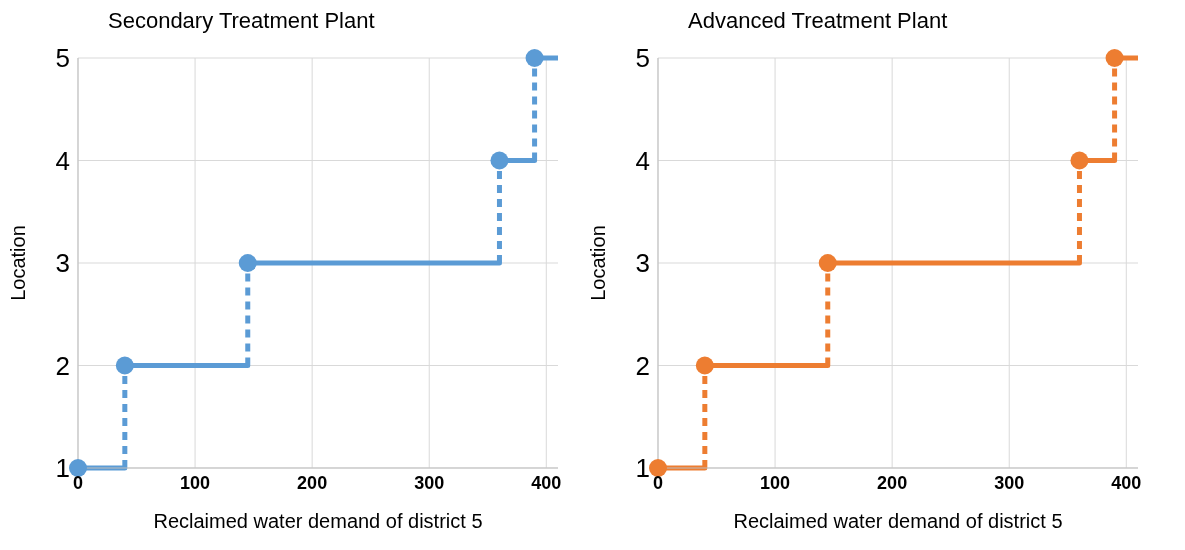 Image resolution: width=1185 pixels, height=550 pixels. I want to click on chart-title: Advanced Treatment Plant, so click(818, 21).